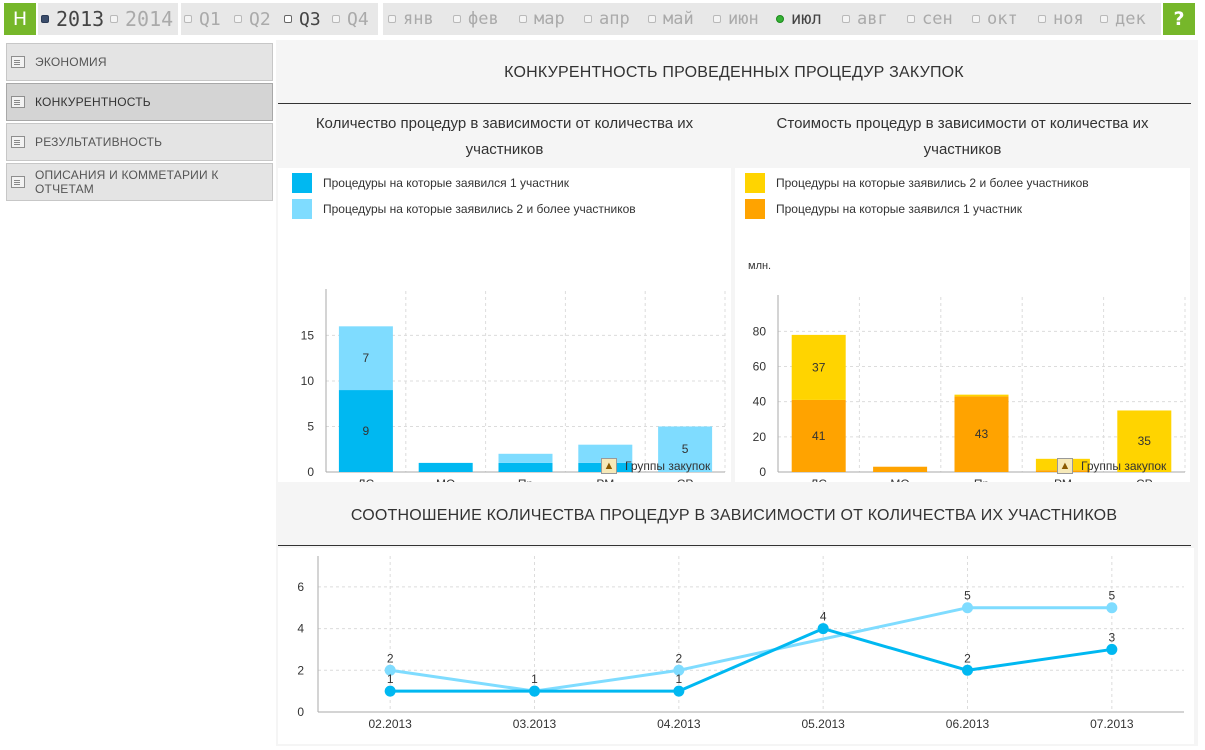  What do you see at coordinates (609, 466) in the screenshot?
I see `drill-up-icon: ▲` at bounding box center [609, 466].